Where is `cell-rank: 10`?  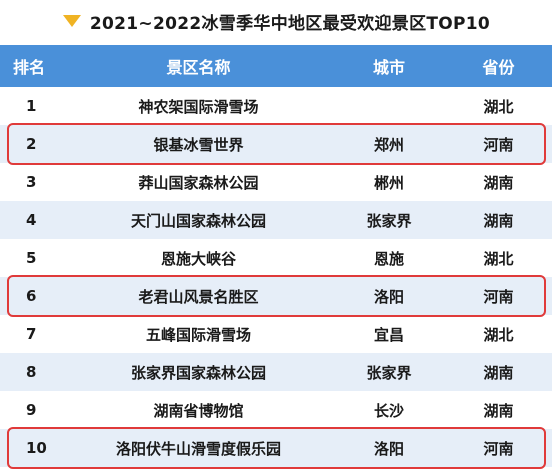
cell-rank: 10 is located at coordinates (32, 448).